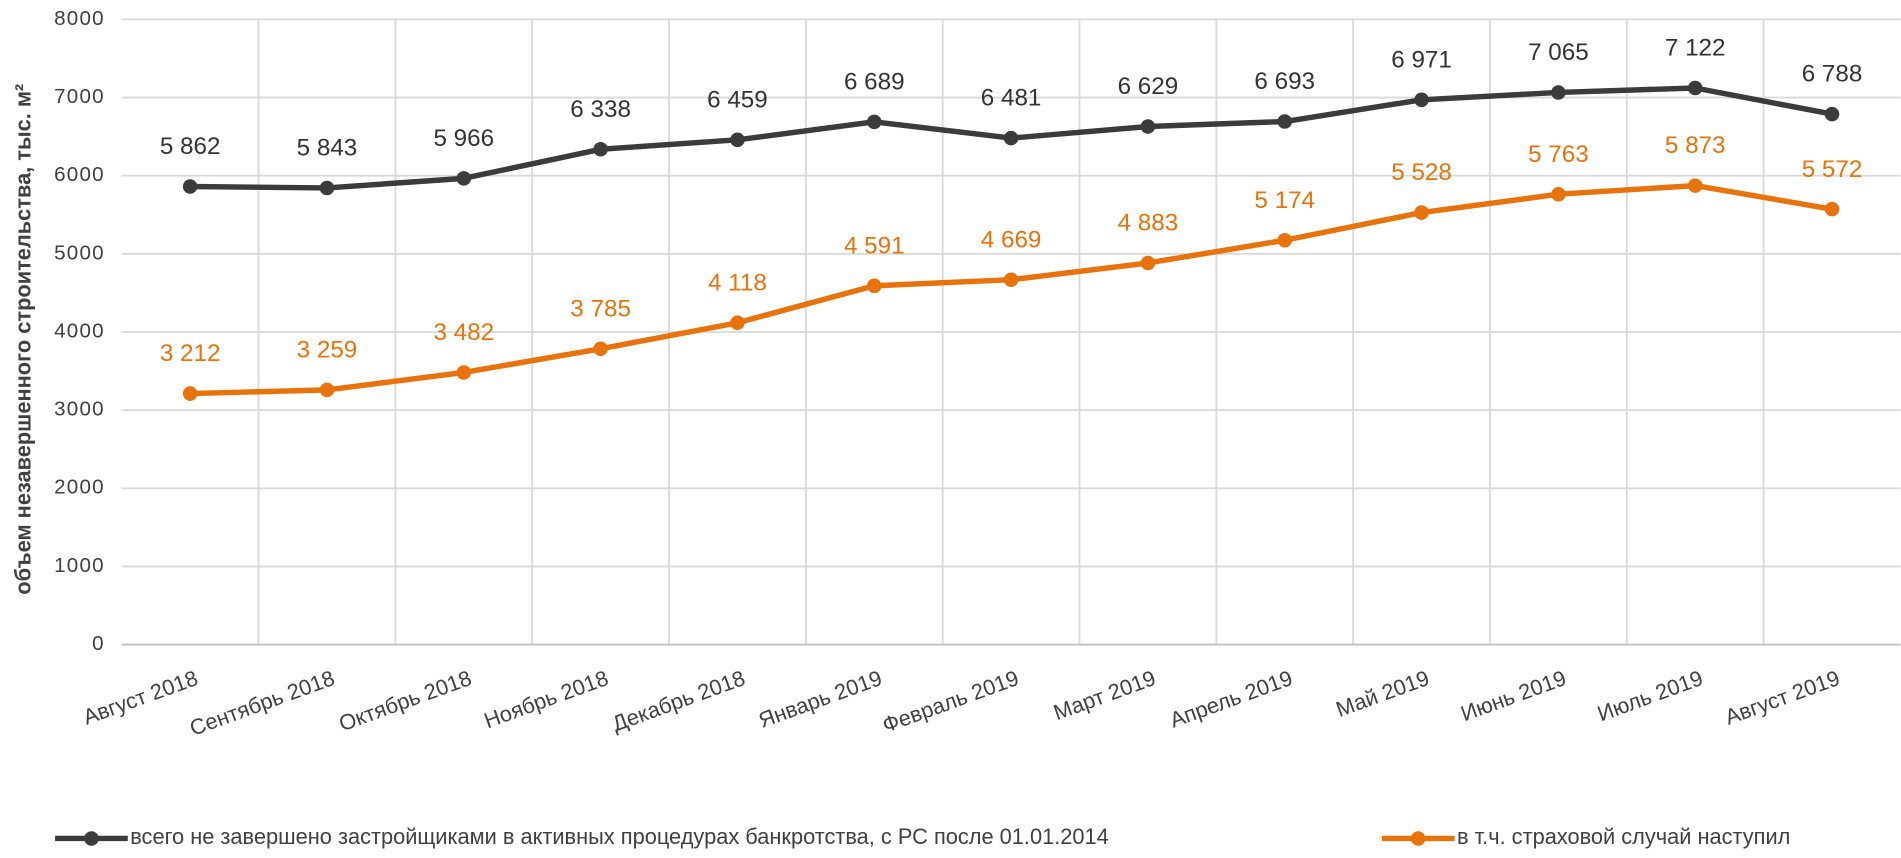 The height and width of the screenshot is (858, 1901). What do you see at coordinates (327, 350) in the screenshot?
I see `data-label: 3 259` at bounding box center [327, 350].